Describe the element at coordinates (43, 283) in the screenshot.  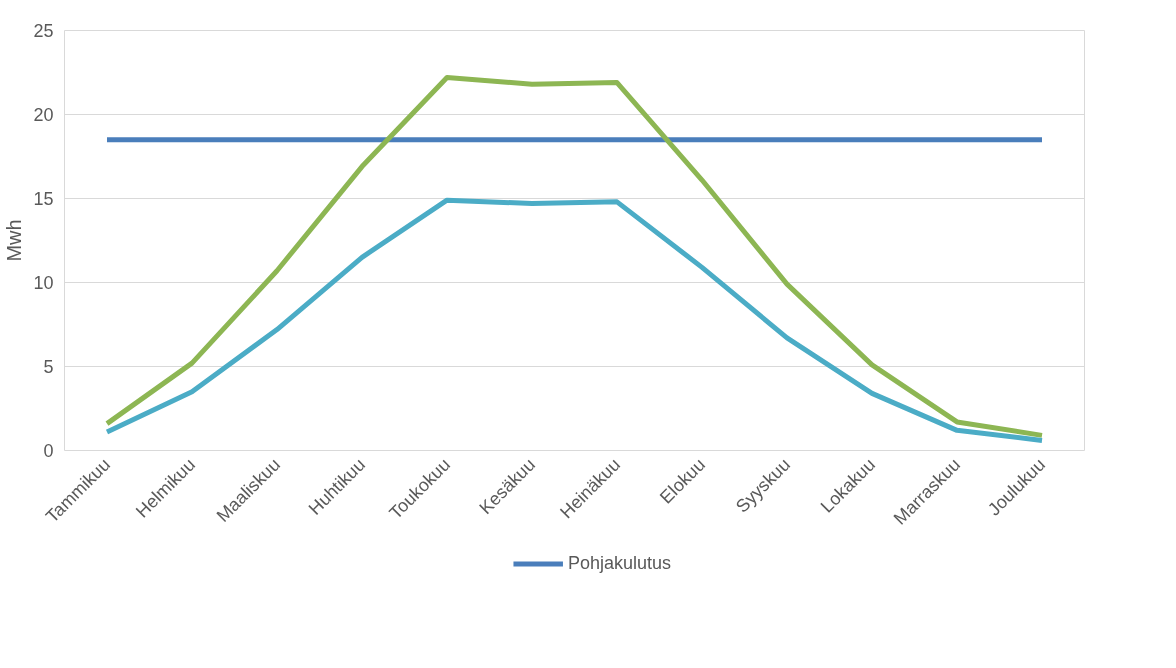
I see `y-tick-label: 10` at that location.